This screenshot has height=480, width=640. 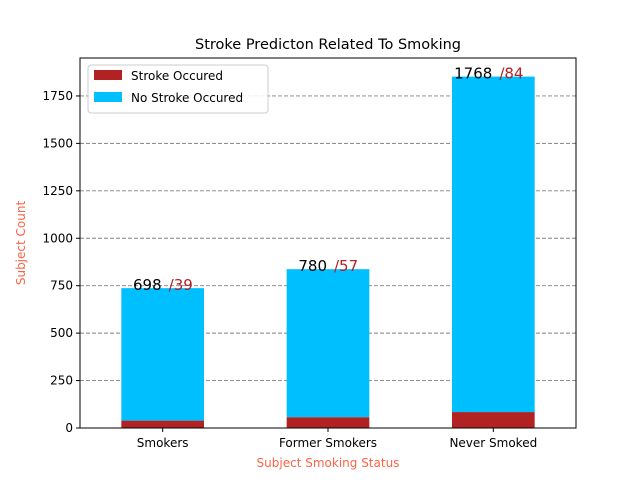 I want to click on y-tick-label: 0, so click(x=69, y=428).